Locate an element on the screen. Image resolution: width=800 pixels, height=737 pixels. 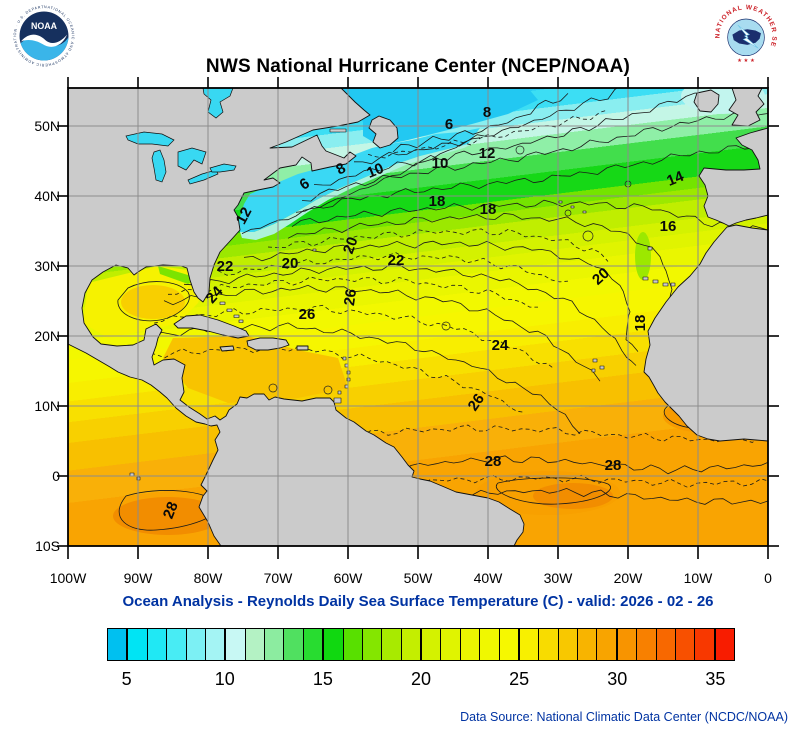
colorbar-tick-label: 30 is located at coordinates (617, 679).